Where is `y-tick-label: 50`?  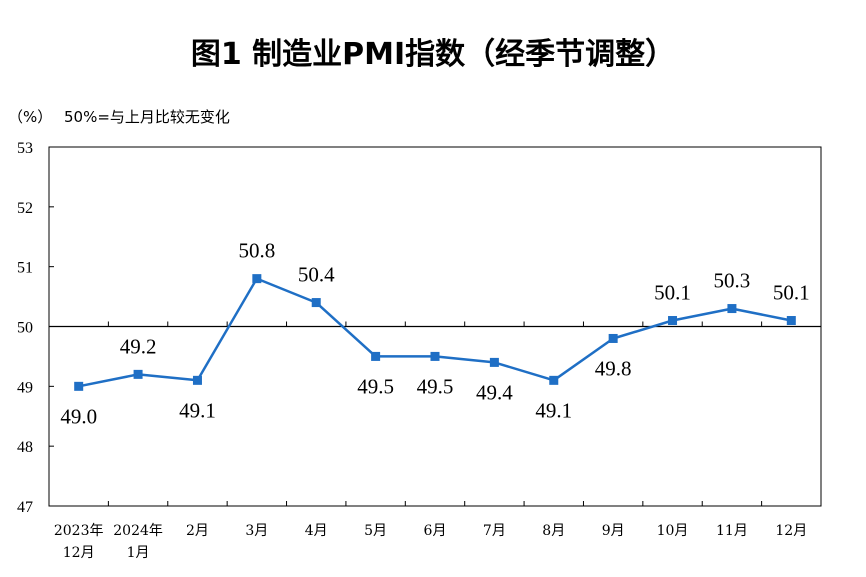 y-tick-label: 50 is located at coordinates (25, 328).